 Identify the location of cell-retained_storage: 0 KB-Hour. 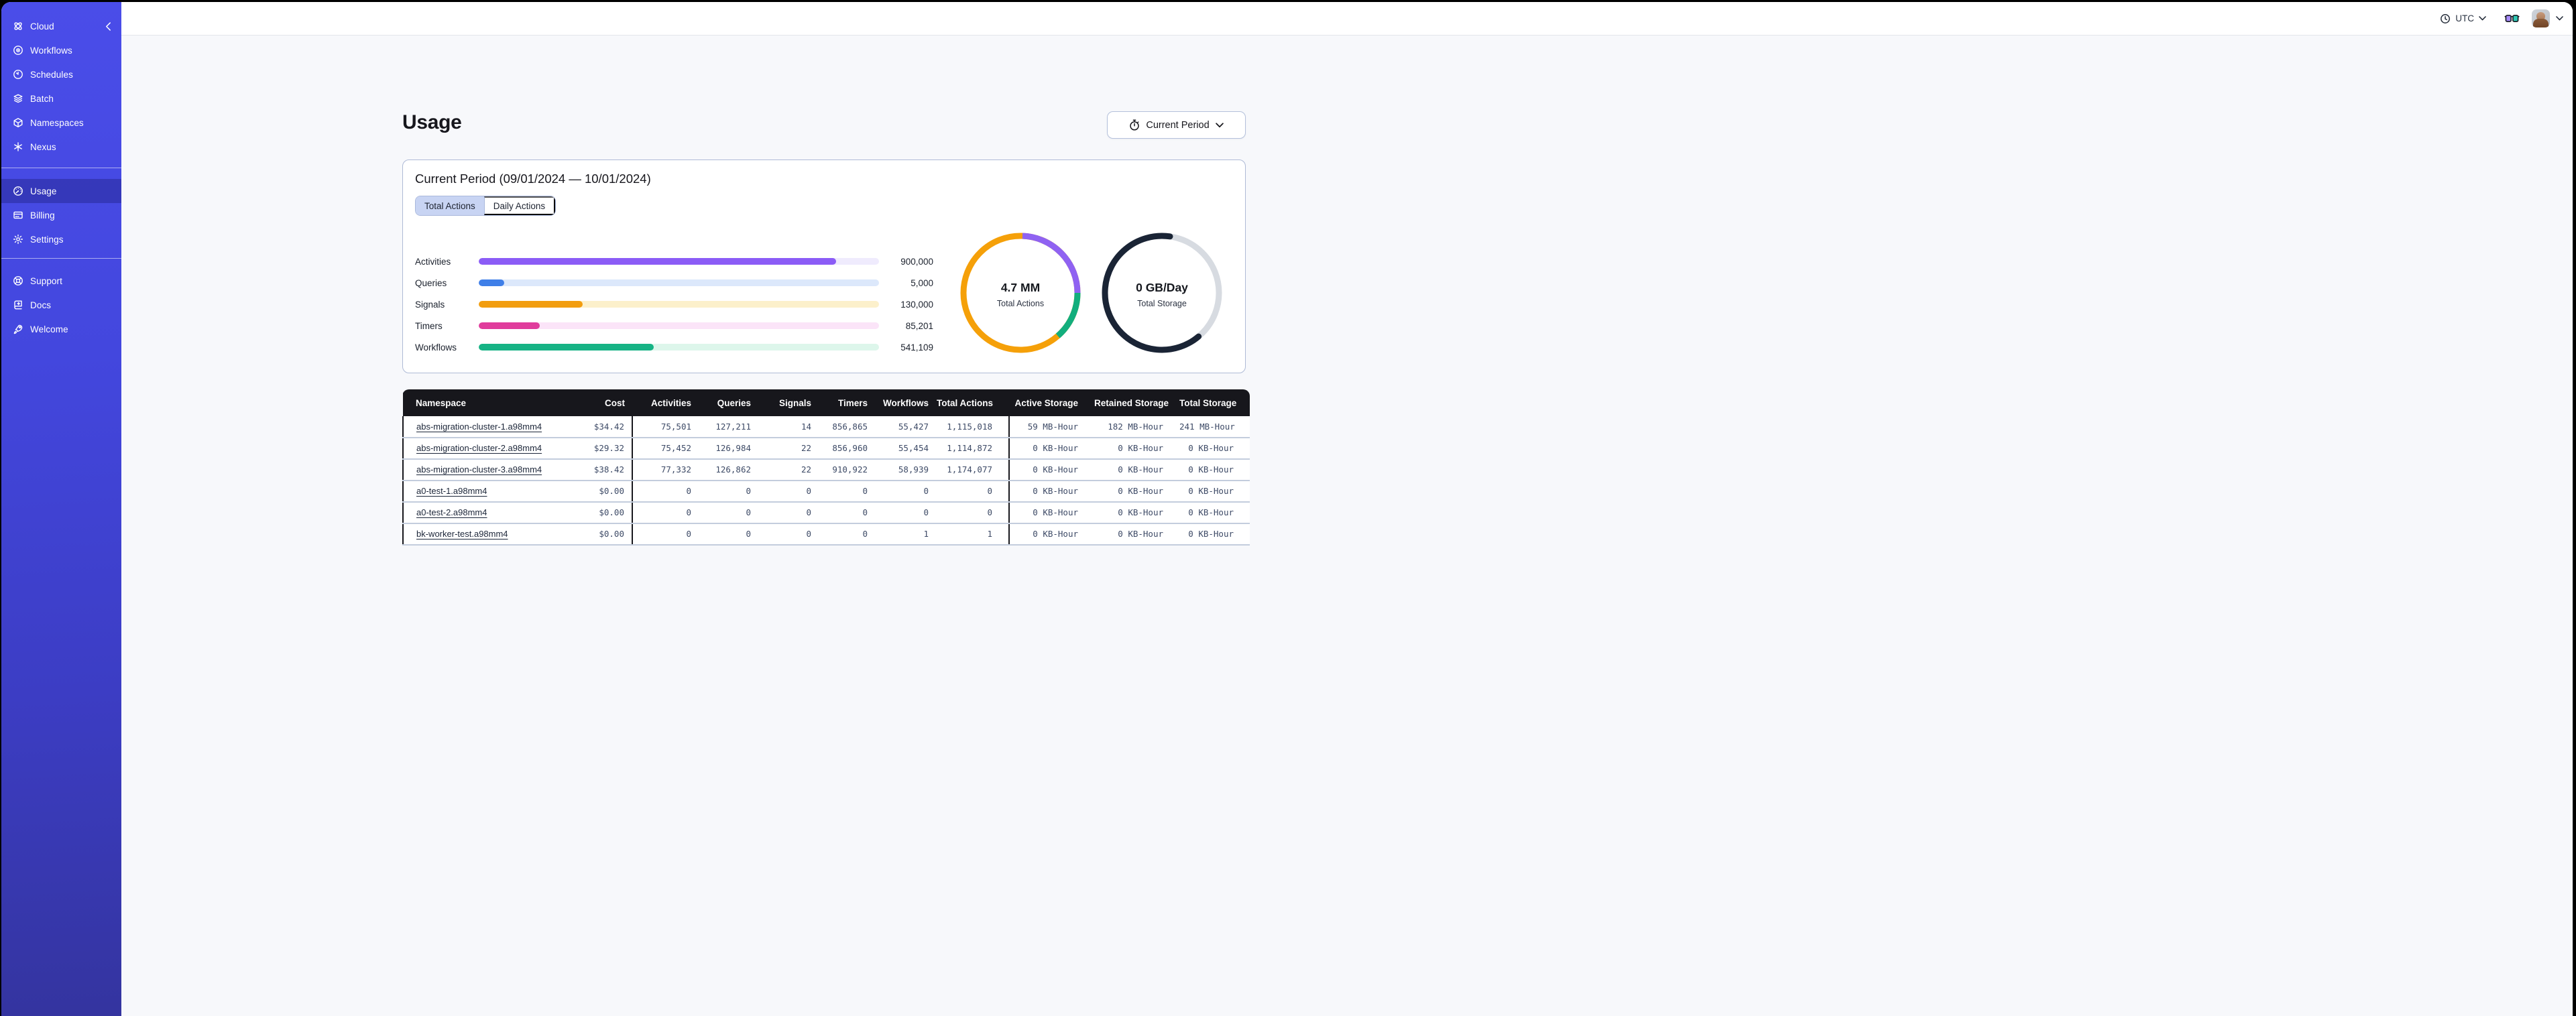
(1136, 449).